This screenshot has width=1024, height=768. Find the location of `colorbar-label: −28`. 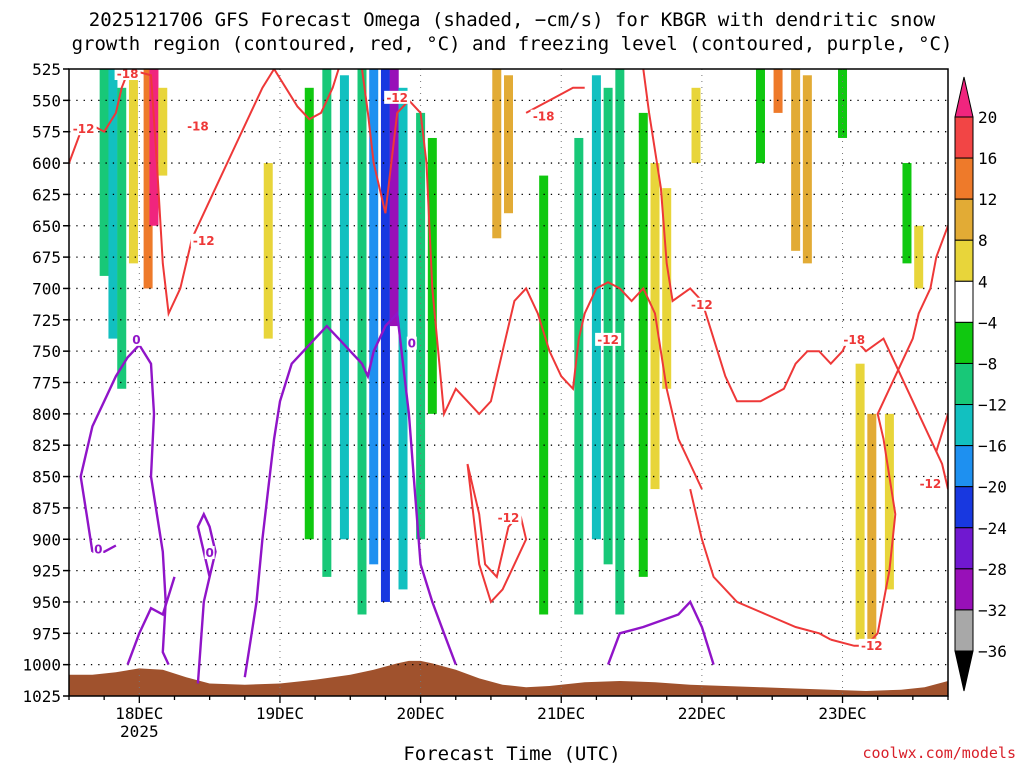

colorbar-label: −28 is located at coordinates (992, 569).